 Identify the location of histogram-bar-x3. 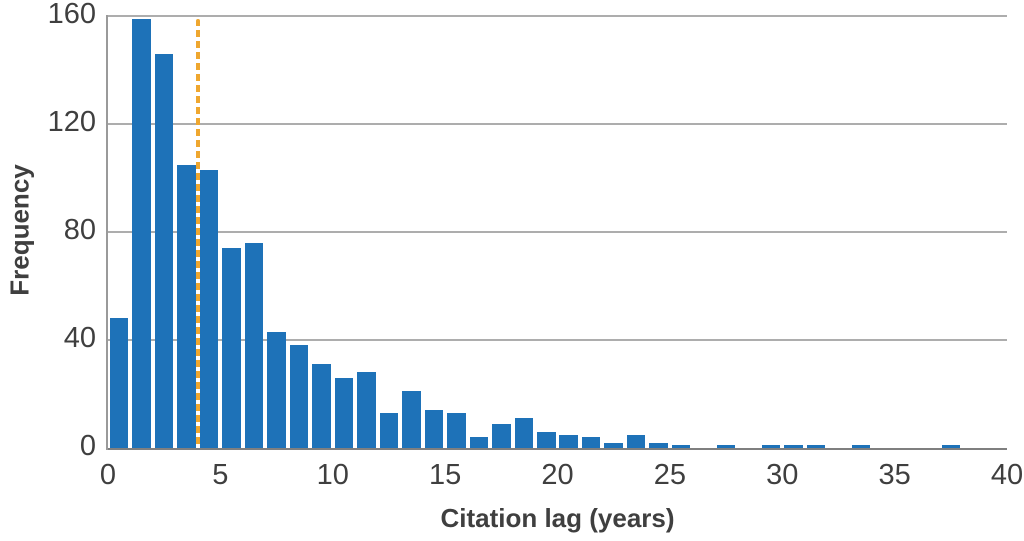
(186, 306).